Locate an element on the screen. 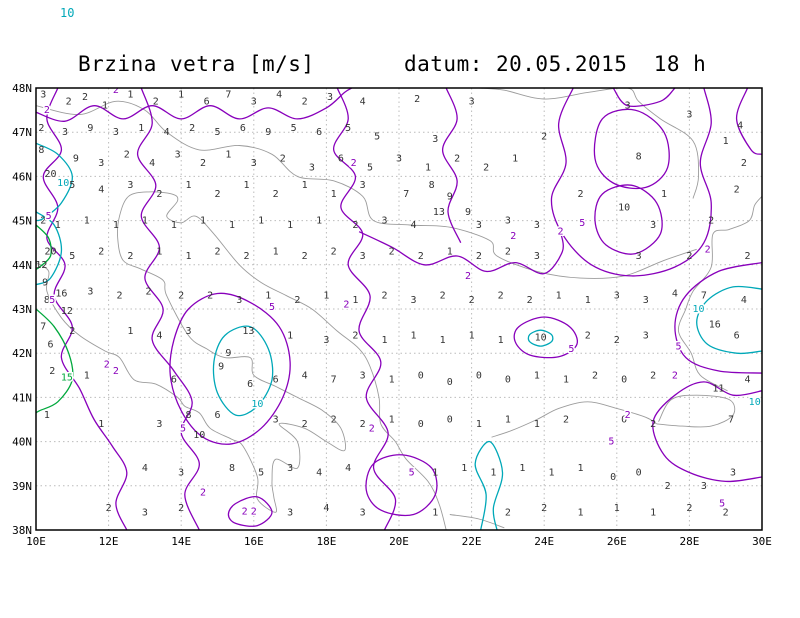 The width and height of the screenshot is (800, 618). station-value: 6 is located at coordinates (276, 380).